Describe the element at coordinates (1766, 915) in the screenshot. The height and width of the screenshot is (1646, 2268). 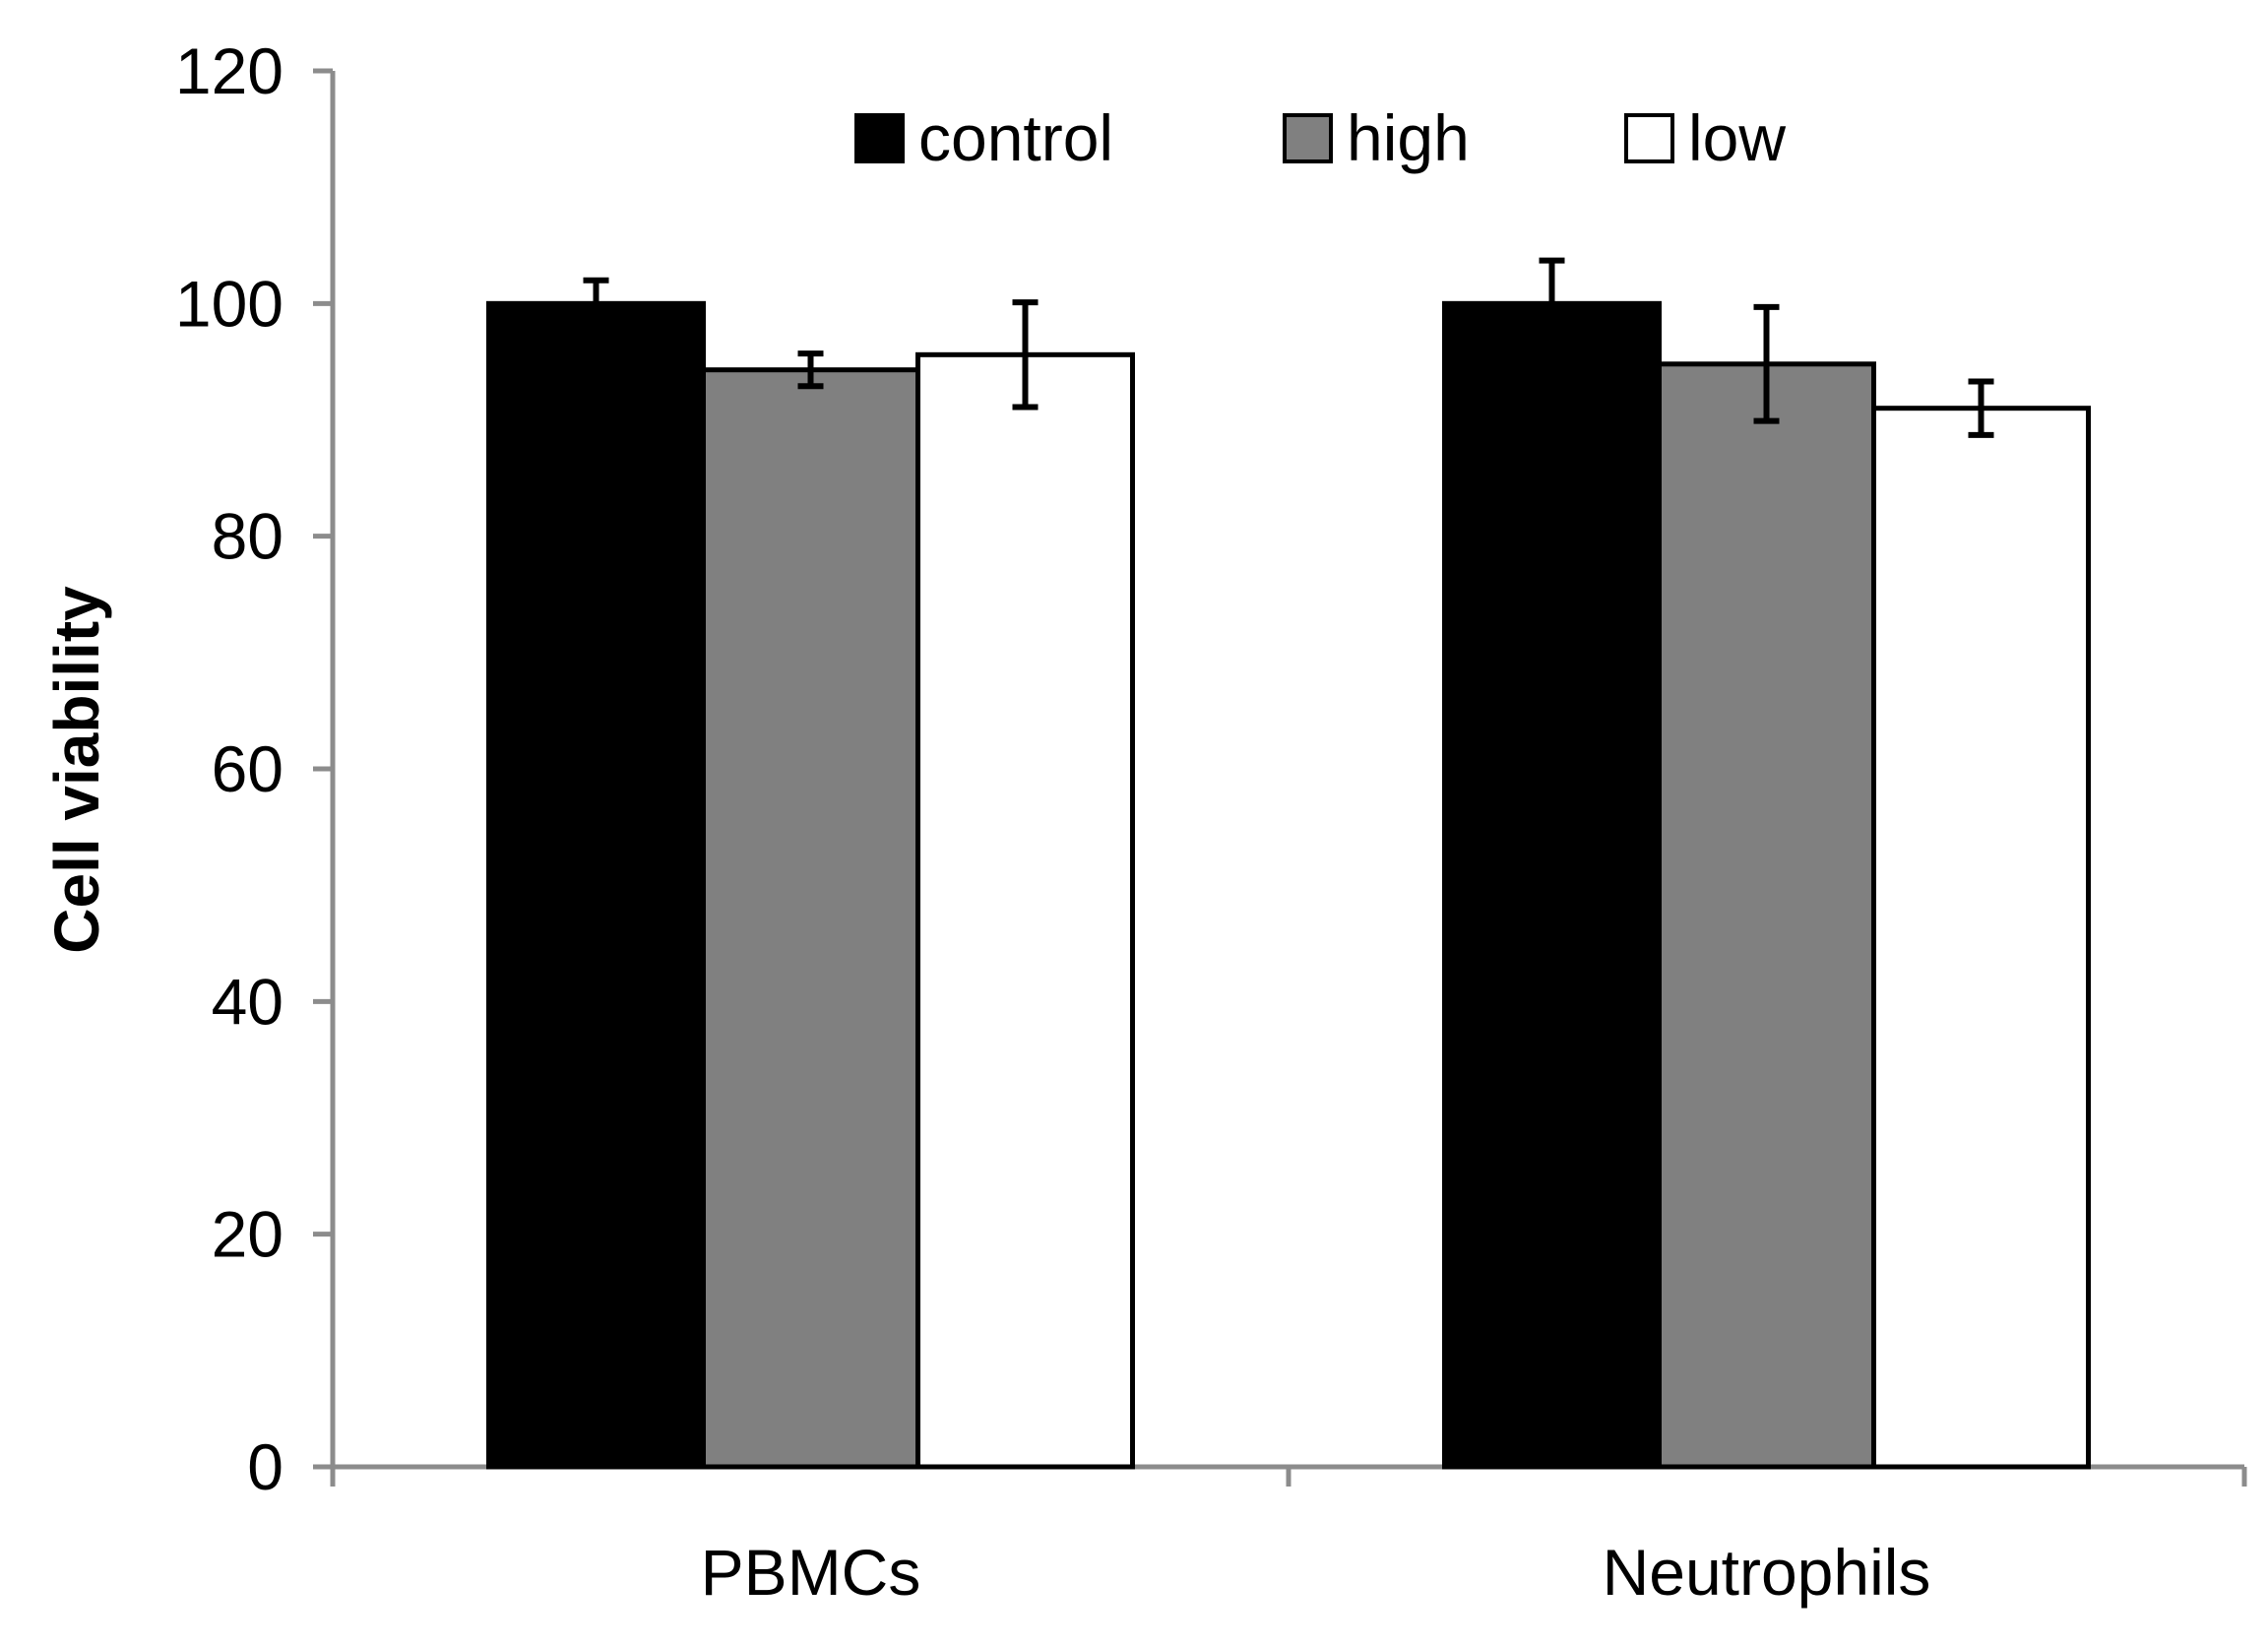
I see `bar-high-neutrophils` at that location.